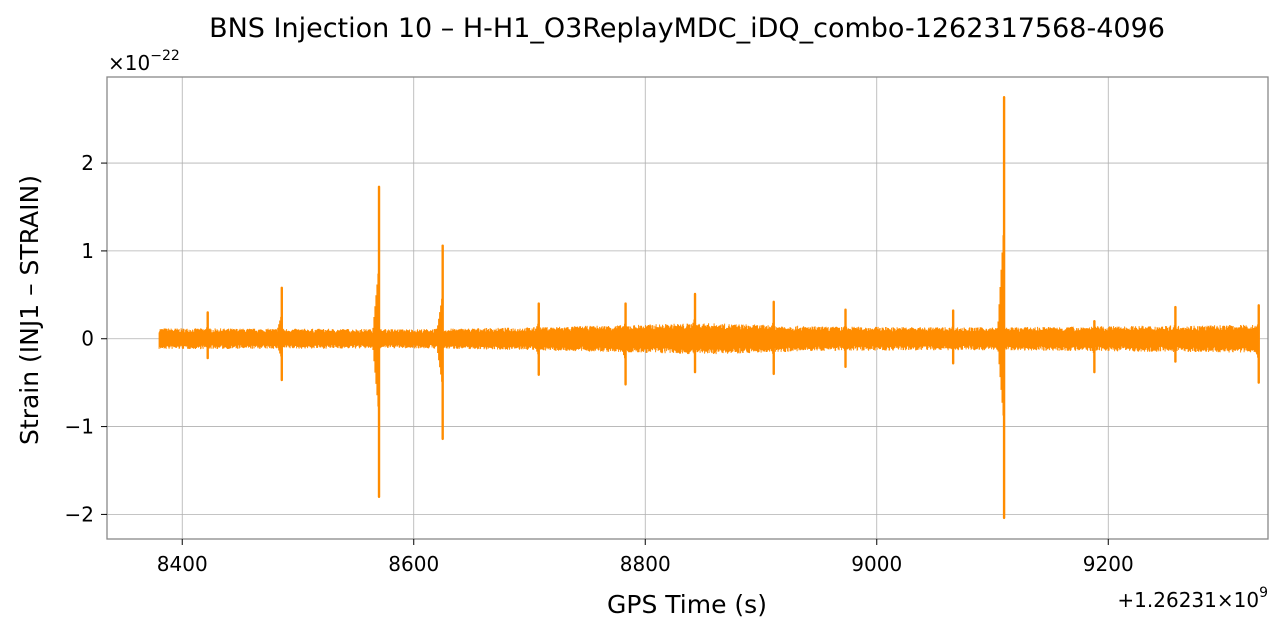 The height and width of the screenshot is (633, 1283). What do you see at coordinates (645, 564) in the screenshot?
I see `x-tick-label: 8800` at bounding box center [645, 564].